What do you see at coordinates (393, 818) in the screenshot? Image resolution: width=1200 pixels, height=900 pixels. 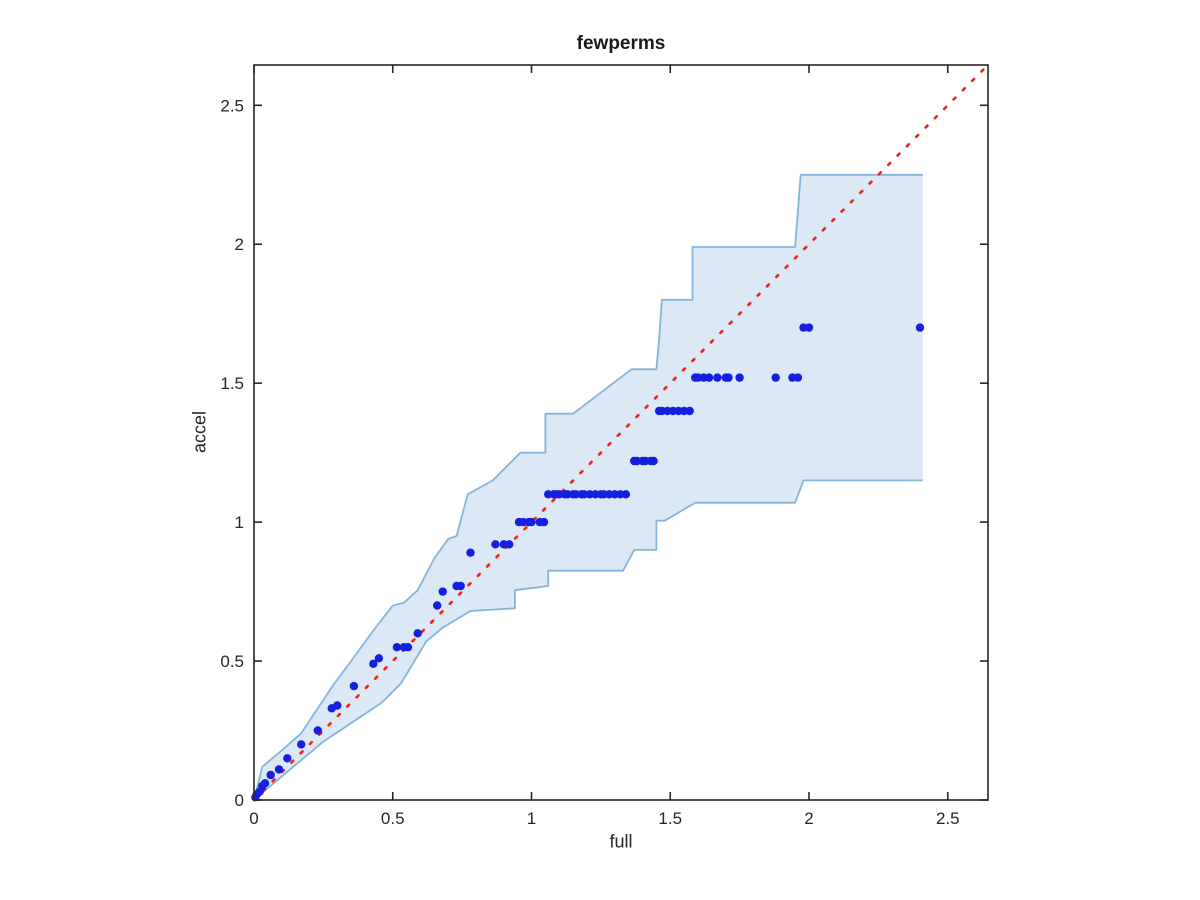 I see `x-tick-label: 0.5` at bounding box center [393, 818].